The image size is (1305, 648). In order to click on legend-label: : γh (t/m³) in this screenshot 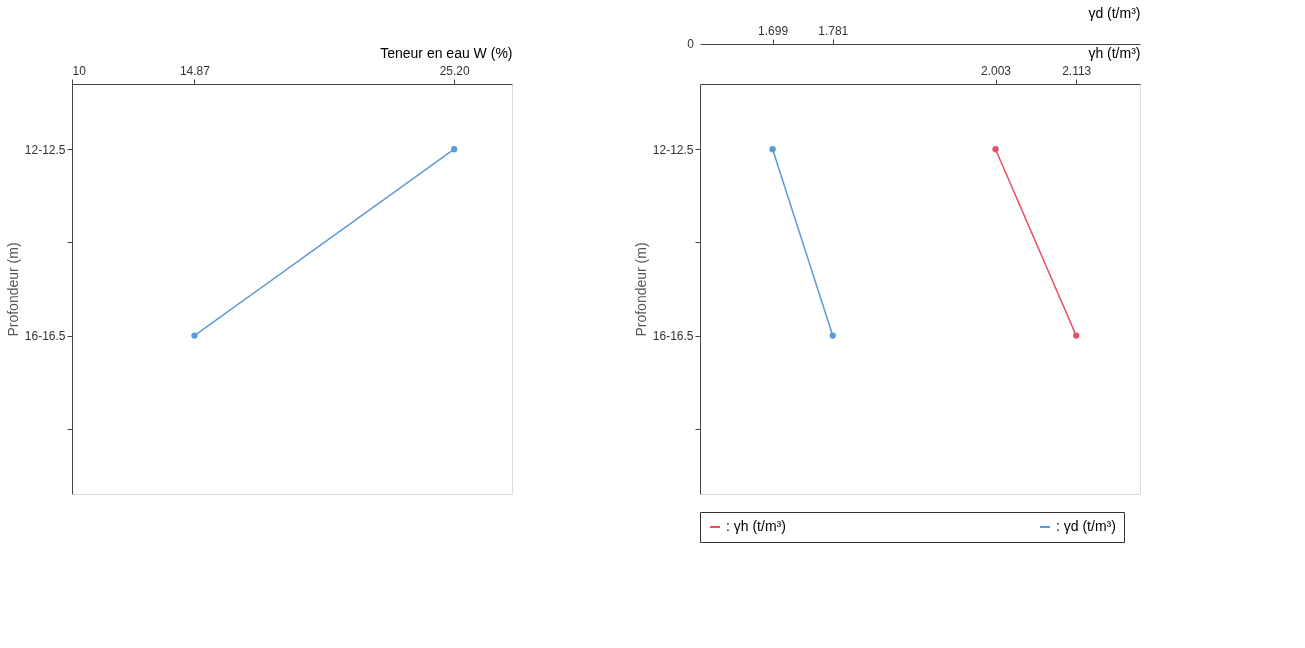, I will do `click(756, 526)`.